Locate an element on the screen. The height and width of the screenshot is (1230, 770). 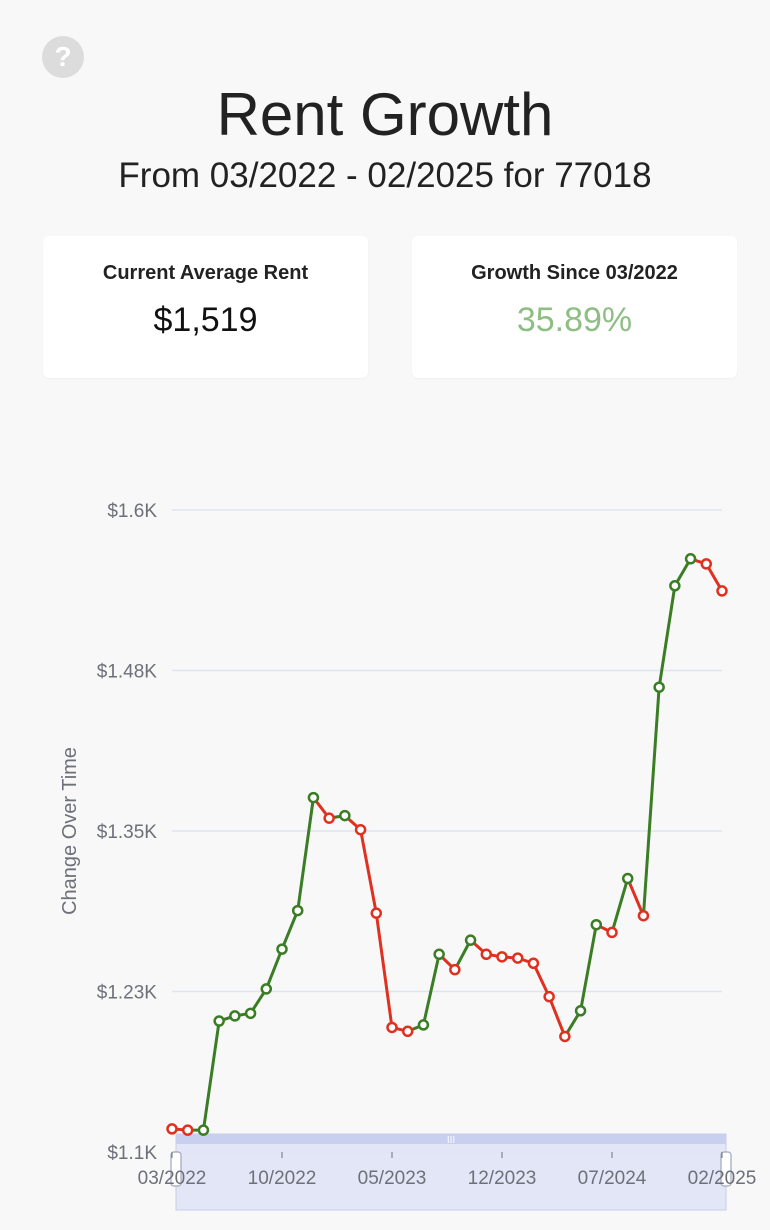
page-subtitle: From 03/2022 - 02/2025 for 77018 is located at coordinates (385, 175).